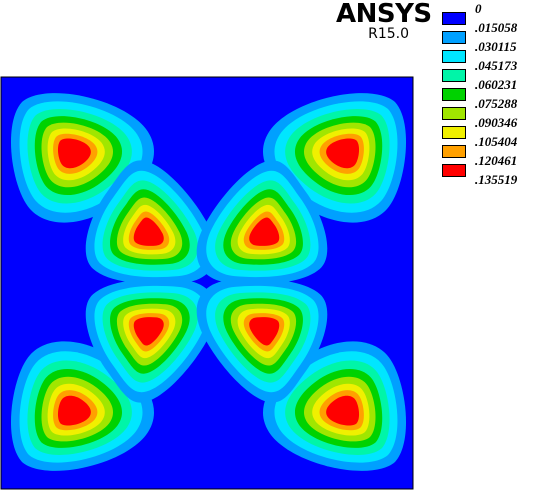 The width and height of the screenshot is (538, 491). Describe the element at coordinates (496, 46) in the screenshot. I see `legend-label: .030115` at that location.